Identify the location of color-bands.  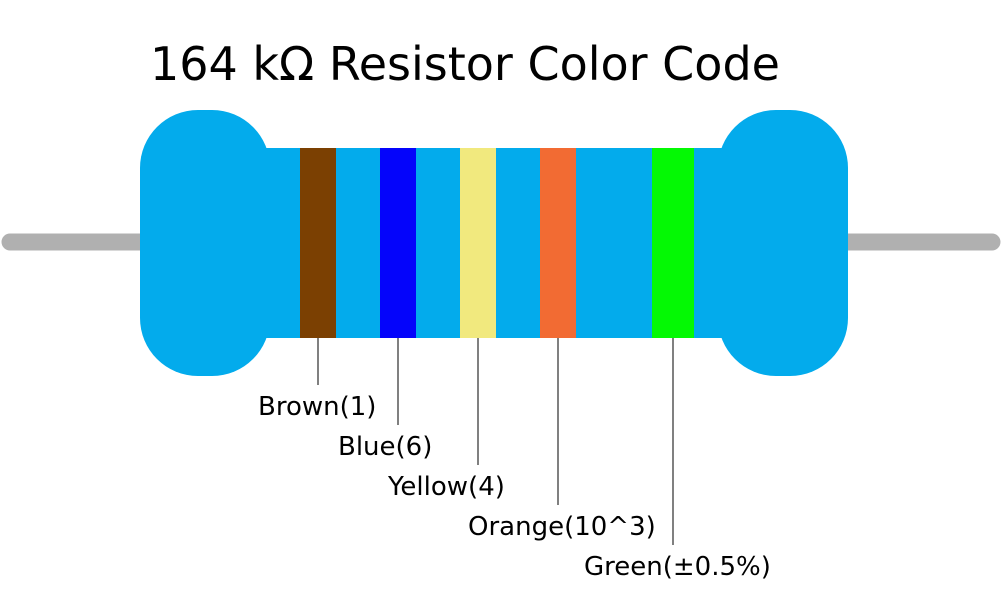
(497, 243).